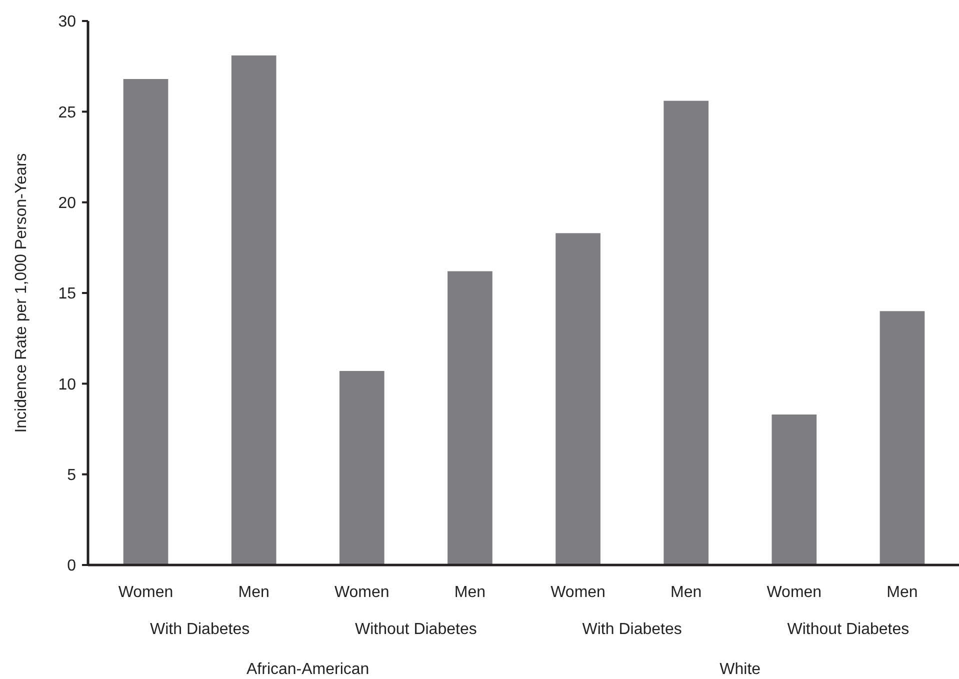 This screenshot has height=679, width=959. Describe the element at coordinates (67, 113) in the screenshot. I see `y-tick-label: 25` at that location.